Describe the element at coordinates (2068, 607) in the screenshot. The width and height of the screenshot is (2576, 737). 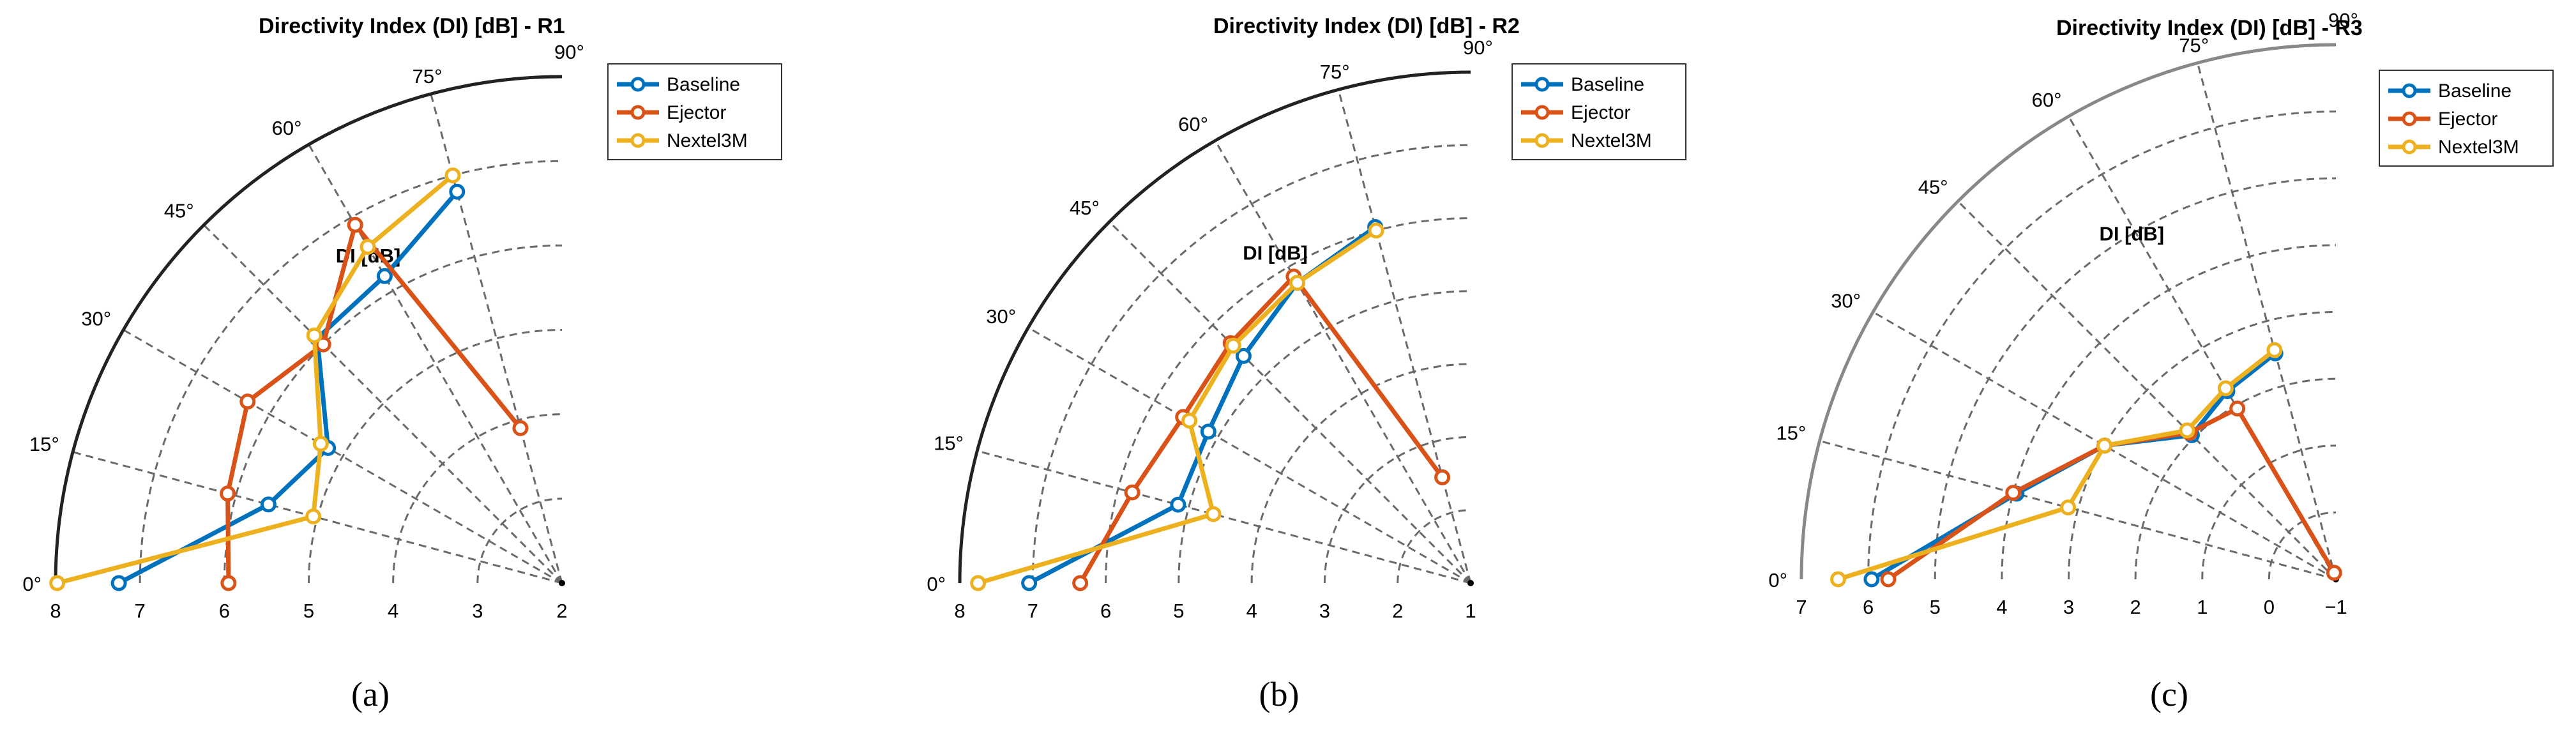
I see `radial-tick-label: 3` at that location.